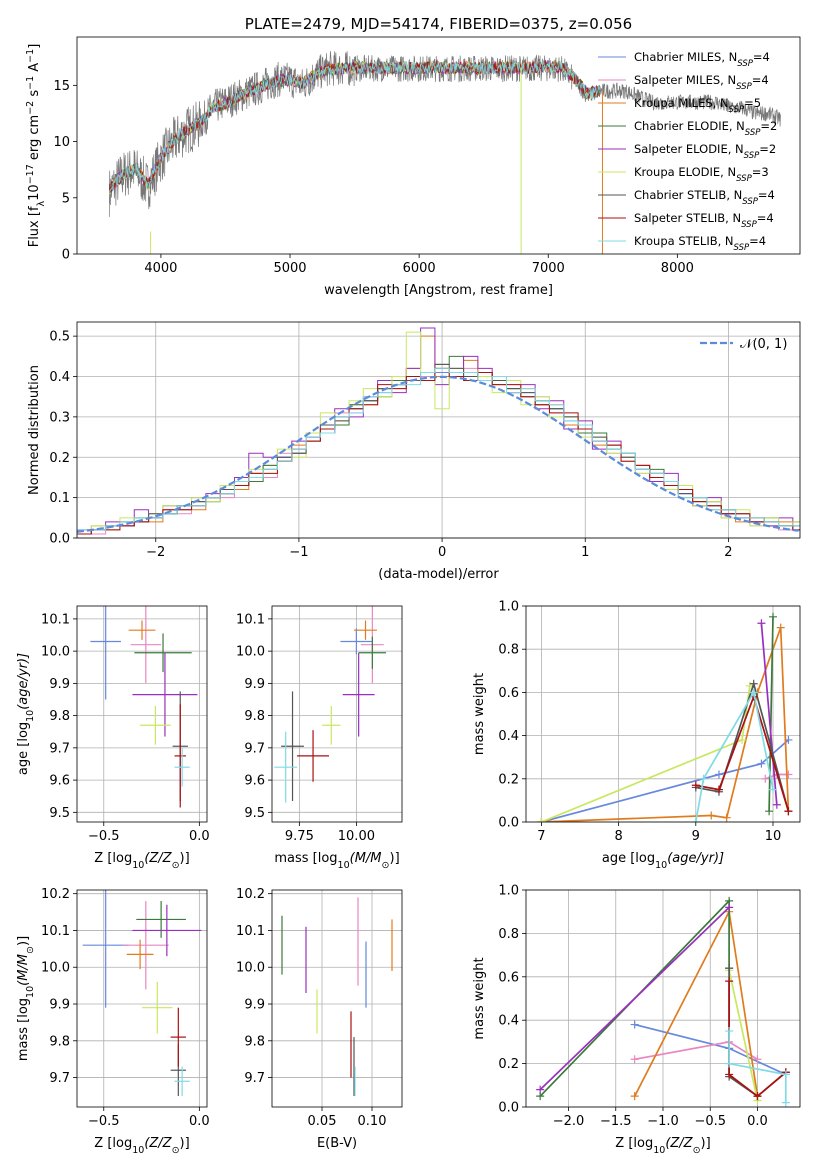 This screenshot has height=1170, width=819. I want to click on weight-vs-Z-axes-frame, so click(663, 998).